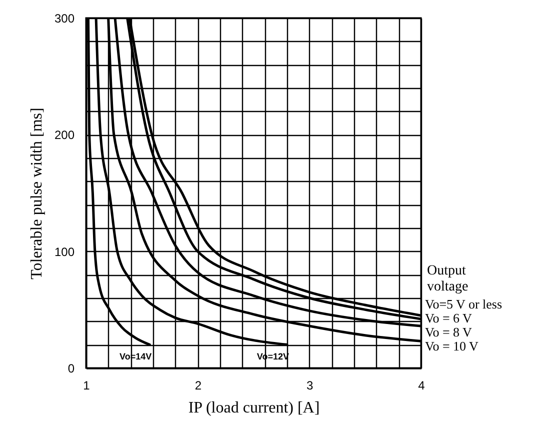 This screenshot has height=432, width=541. What do you see at coordinates (71, 369) in the screenshot?
I see `y-tick-label: 0` at bounding box center [71, 369].